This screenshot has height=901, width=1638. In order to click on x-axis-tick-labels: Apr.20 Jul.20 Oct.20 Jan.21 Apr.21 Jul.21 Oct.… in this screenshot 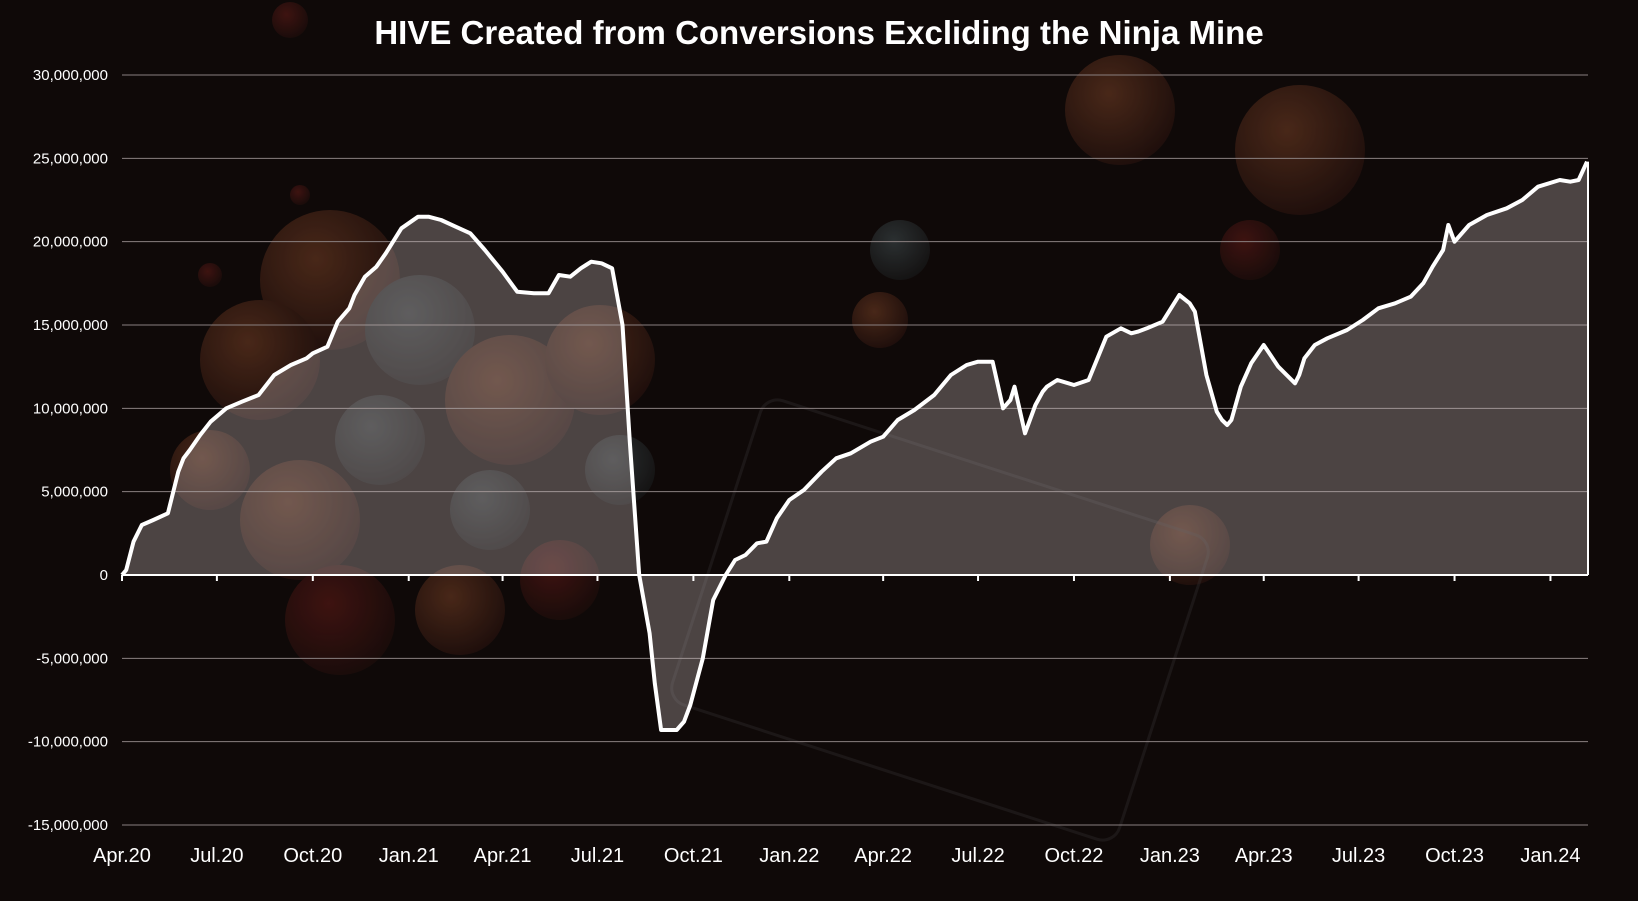, I will do `click(836, 856)`.